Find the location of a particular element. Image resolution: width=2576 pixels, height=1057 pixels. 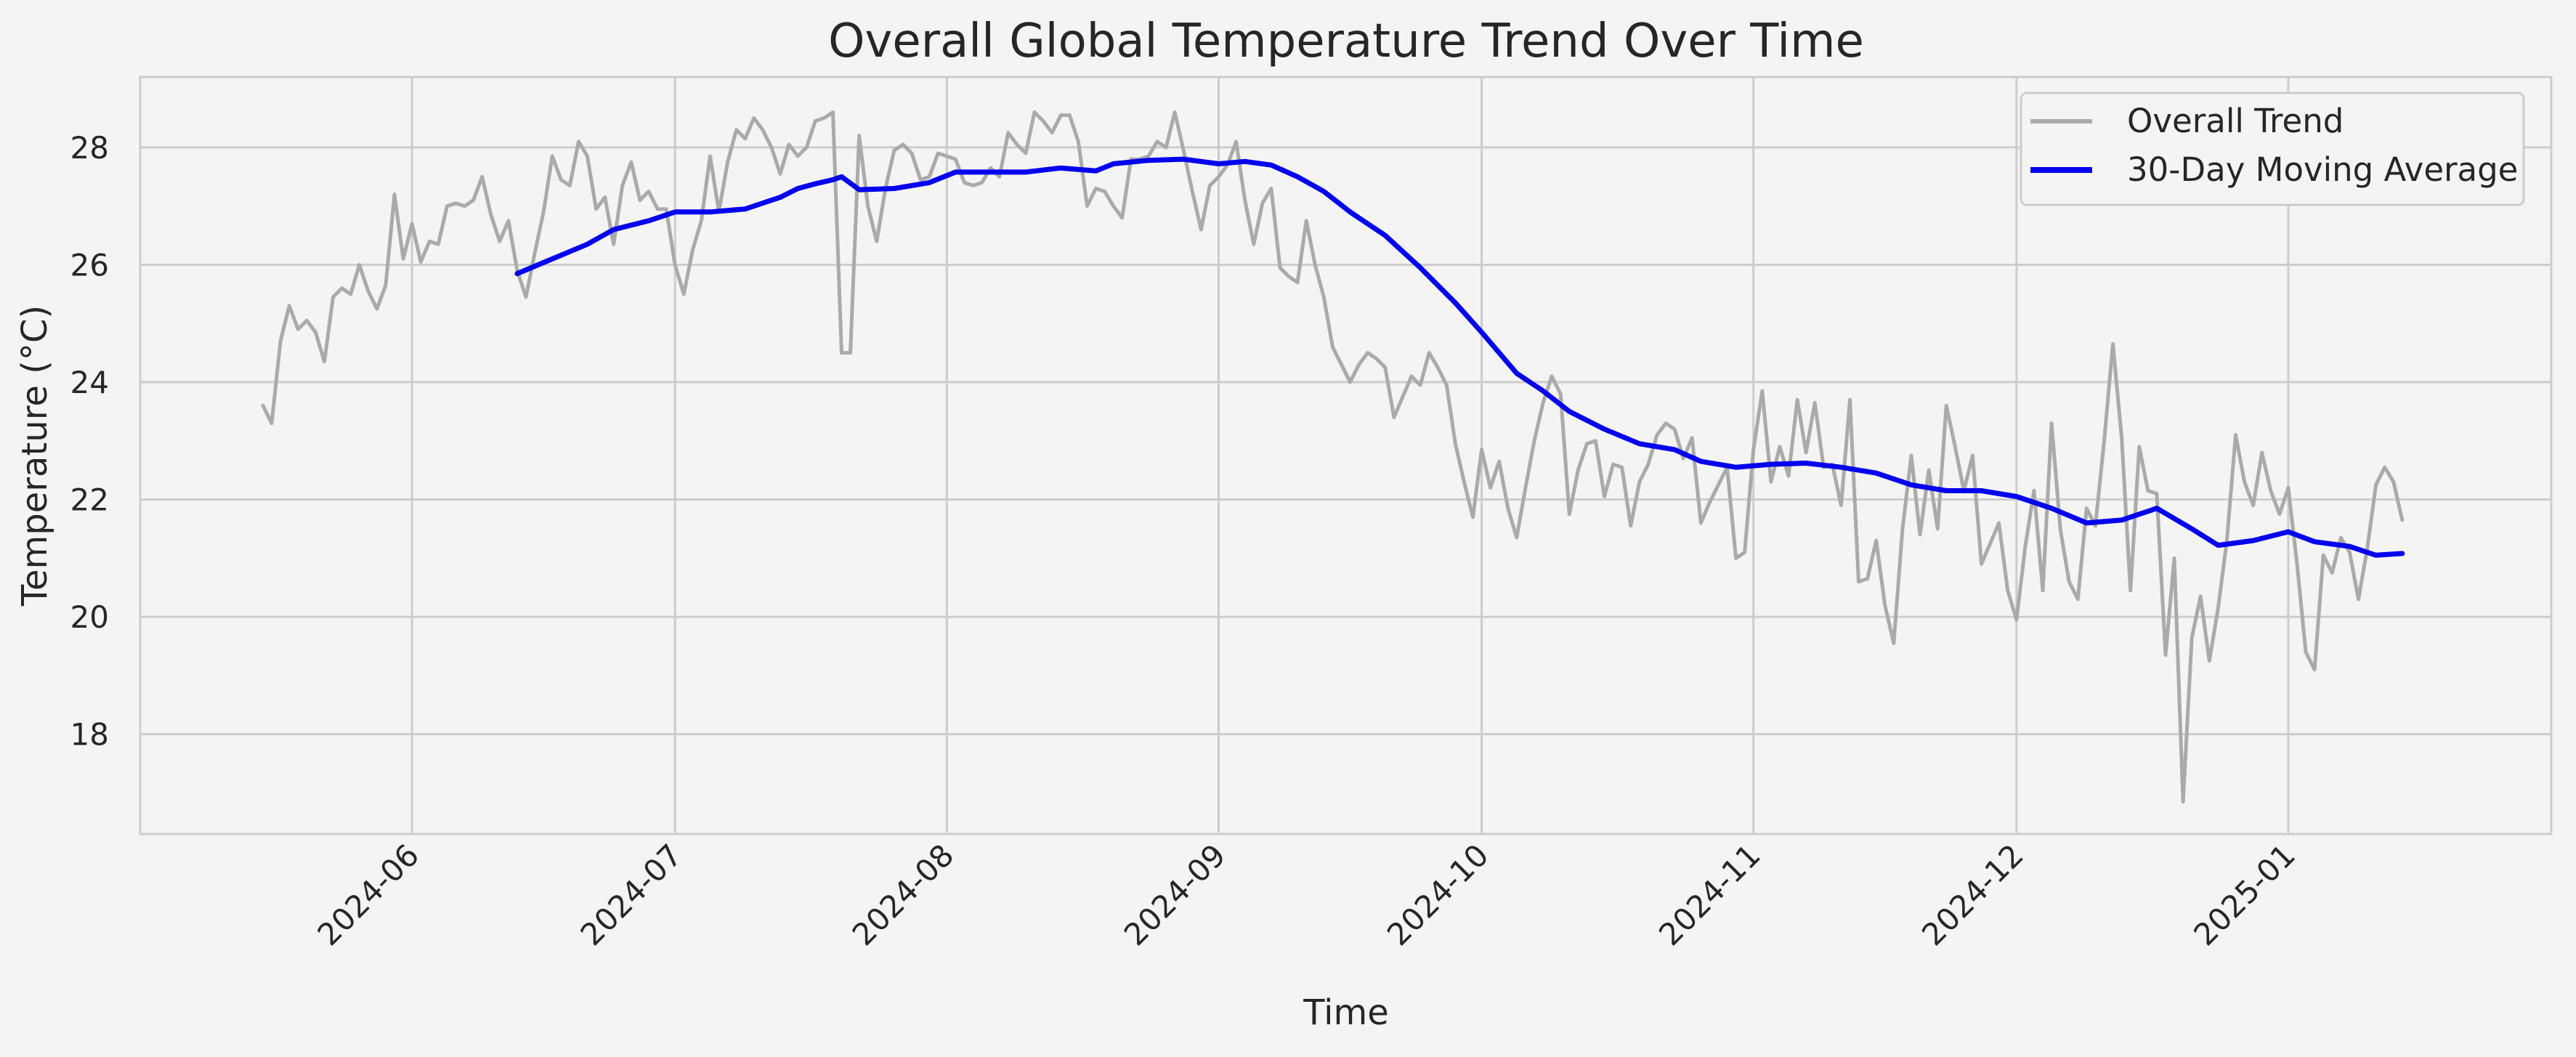

x-axis-label: Time is located at coordinates (1345, 1012).